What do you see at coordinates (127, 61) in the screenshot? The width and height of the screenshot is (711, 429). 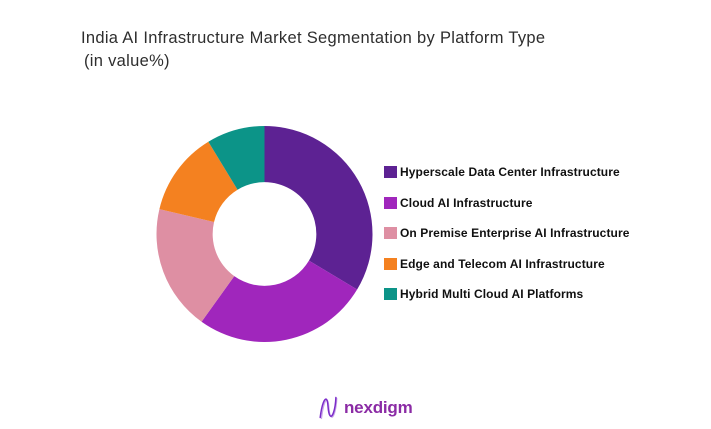 I see `chart-title-line2: (in value%)` at bounding box center [127, 61].